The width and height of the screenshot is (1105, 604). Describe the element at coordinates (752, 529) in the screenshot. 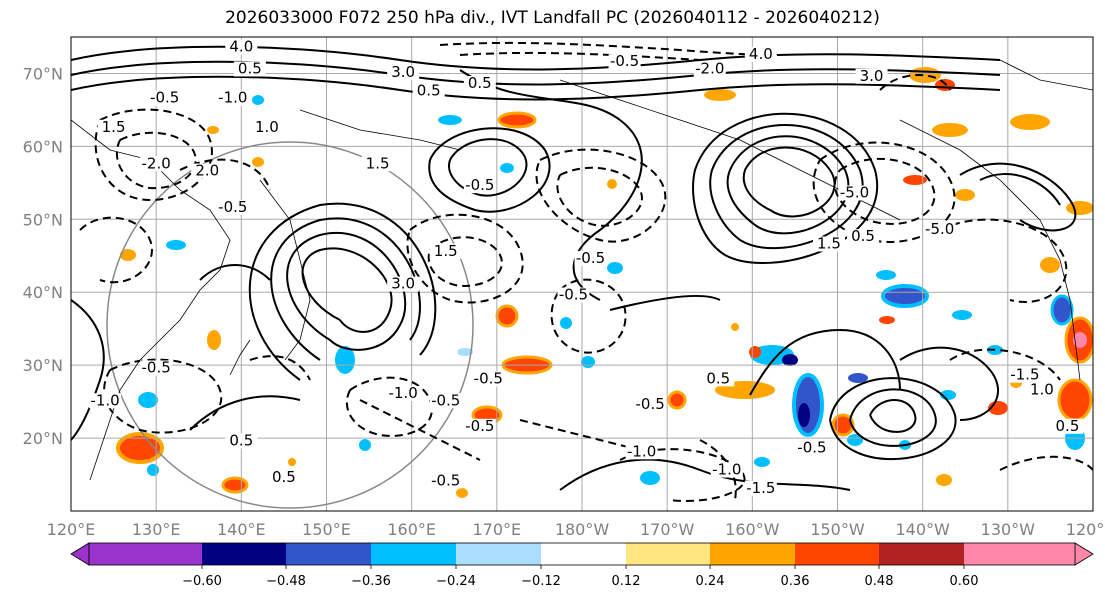

I see `lon-label: 160°W` at that location.